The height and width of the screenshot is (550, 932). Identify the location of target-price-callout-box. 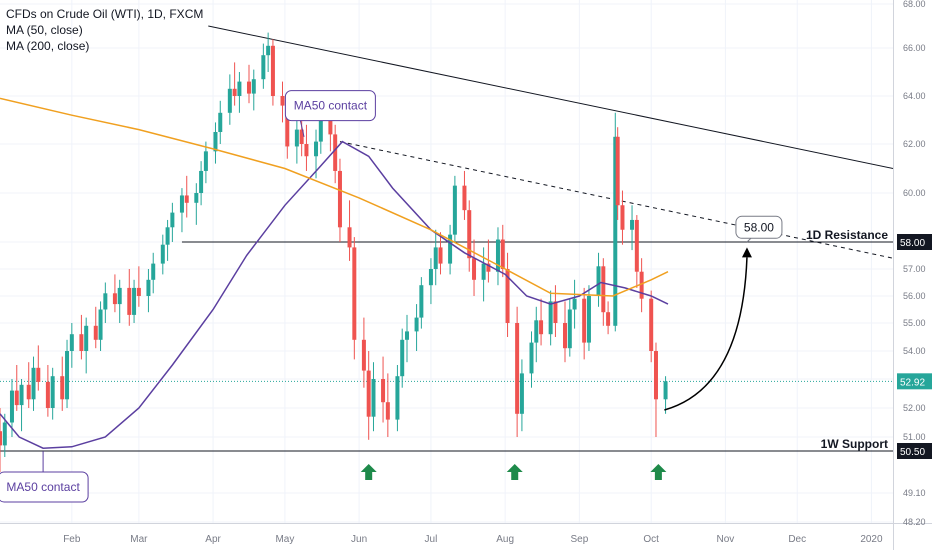
(759, 227).